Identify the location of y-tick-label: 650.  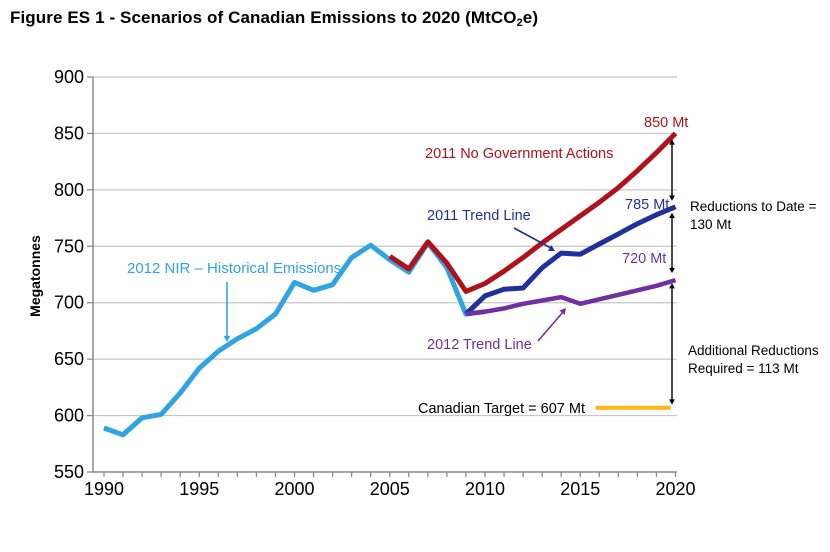
(69, 359).